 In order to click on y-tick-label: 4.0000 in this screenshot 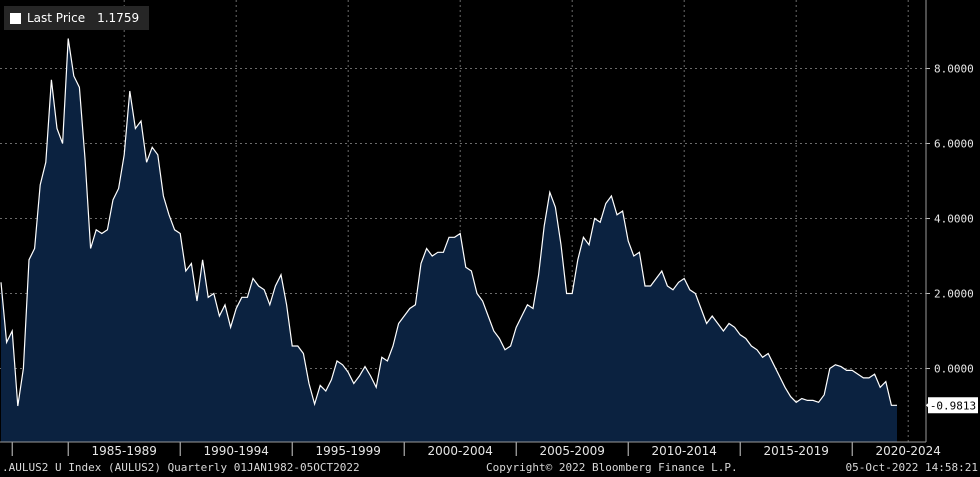, I will do `click(954, 219)`.